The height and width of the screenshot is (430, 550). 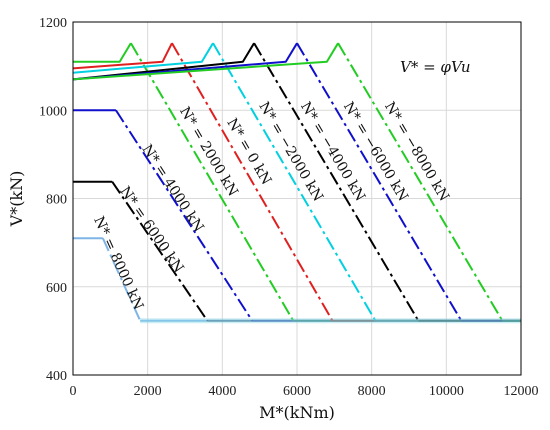 I want to click on x-tick-label: 6000, so click(x=297, y=391).